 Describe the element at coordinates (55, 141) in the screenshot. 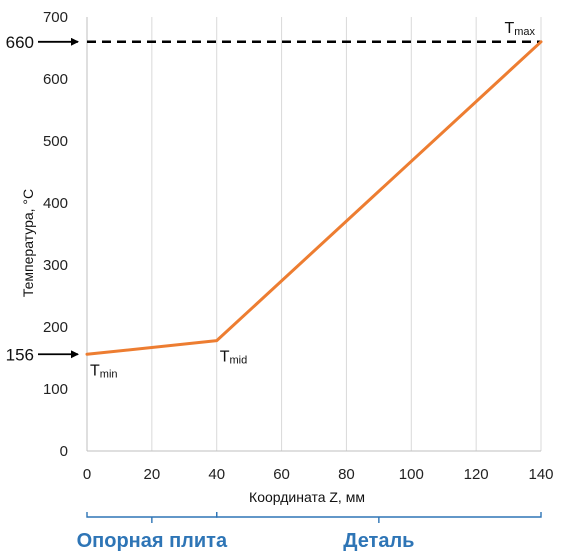

I see `y-tick-label-500: 500` at that location.